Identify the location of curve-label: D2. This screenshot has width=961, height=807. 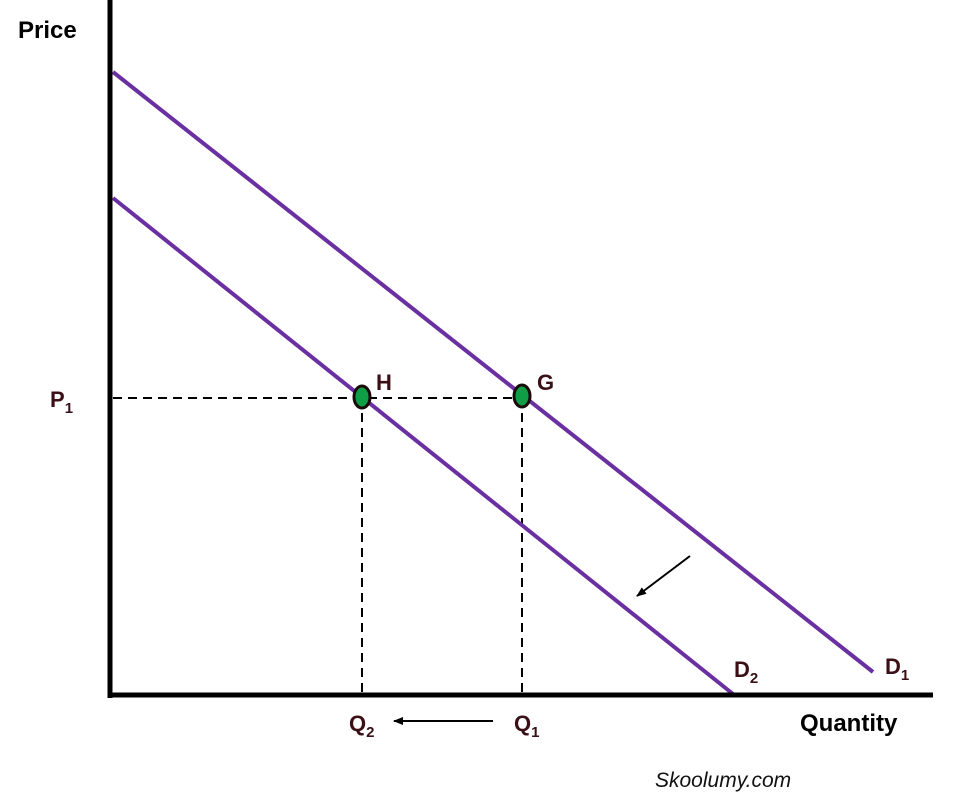
(746, 672).